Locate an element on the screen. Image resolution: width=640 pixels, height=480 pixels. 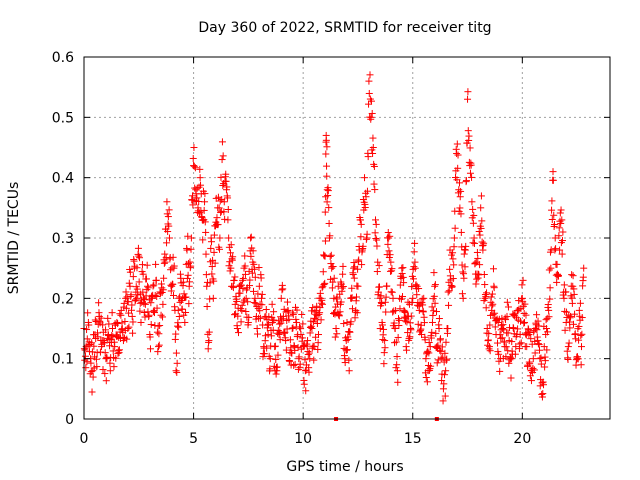
y-tick-label: 0.3 is located at coordinates (63, 239).